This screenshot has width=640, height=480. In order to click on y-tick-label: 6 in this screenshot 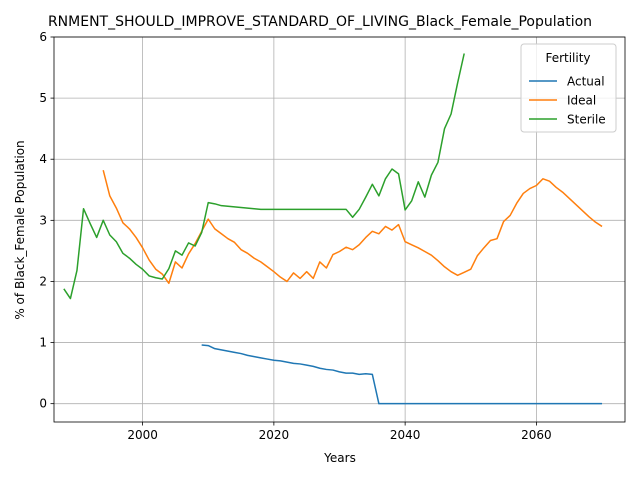, I will do `click(43, 37)`.